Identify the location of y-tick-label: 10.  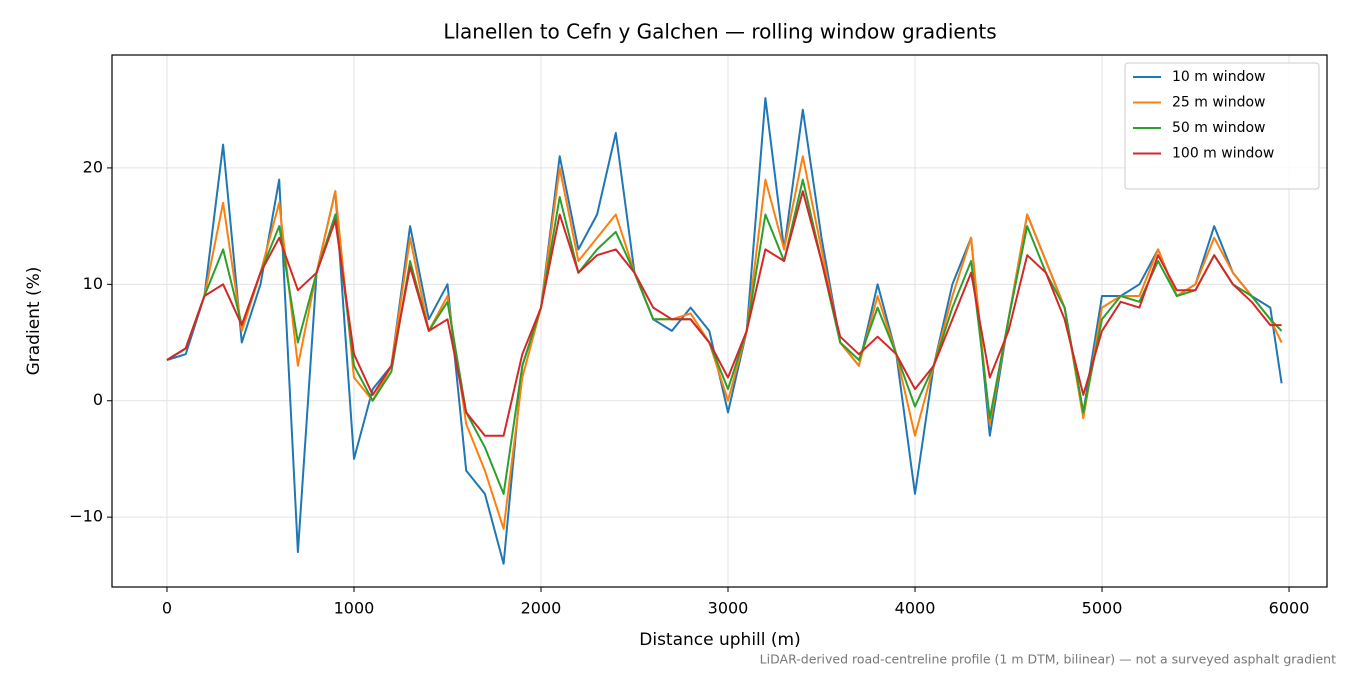
(93, 283).